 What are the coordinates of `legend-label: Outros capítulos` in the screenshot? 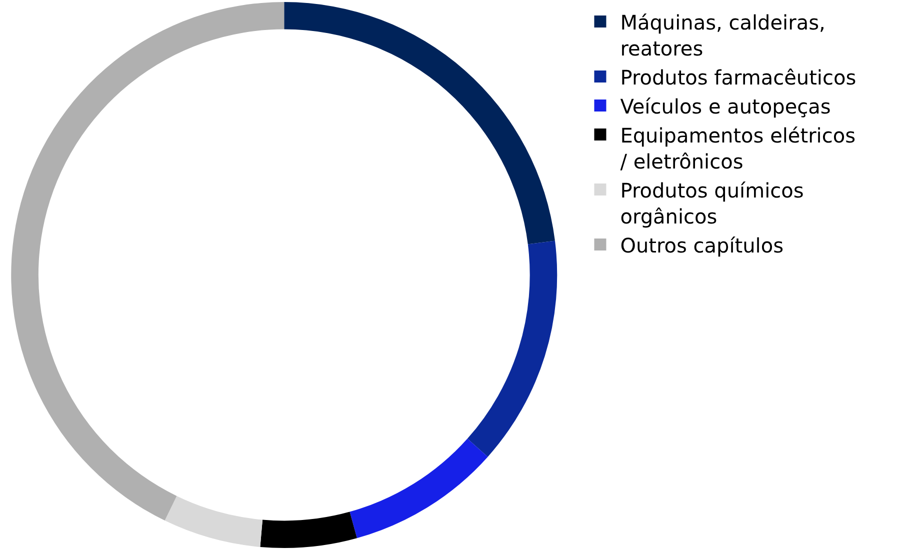 It's located at (702, 245).